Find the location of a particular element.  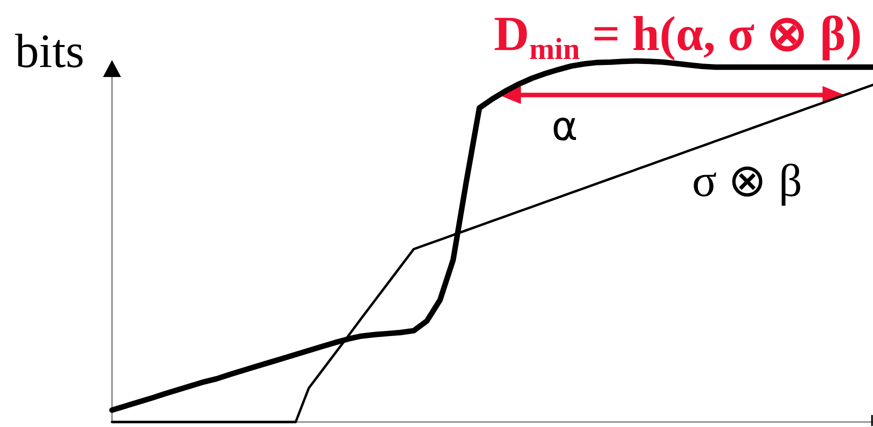

y-axis-title: bits is located at coordinates (49, 51).